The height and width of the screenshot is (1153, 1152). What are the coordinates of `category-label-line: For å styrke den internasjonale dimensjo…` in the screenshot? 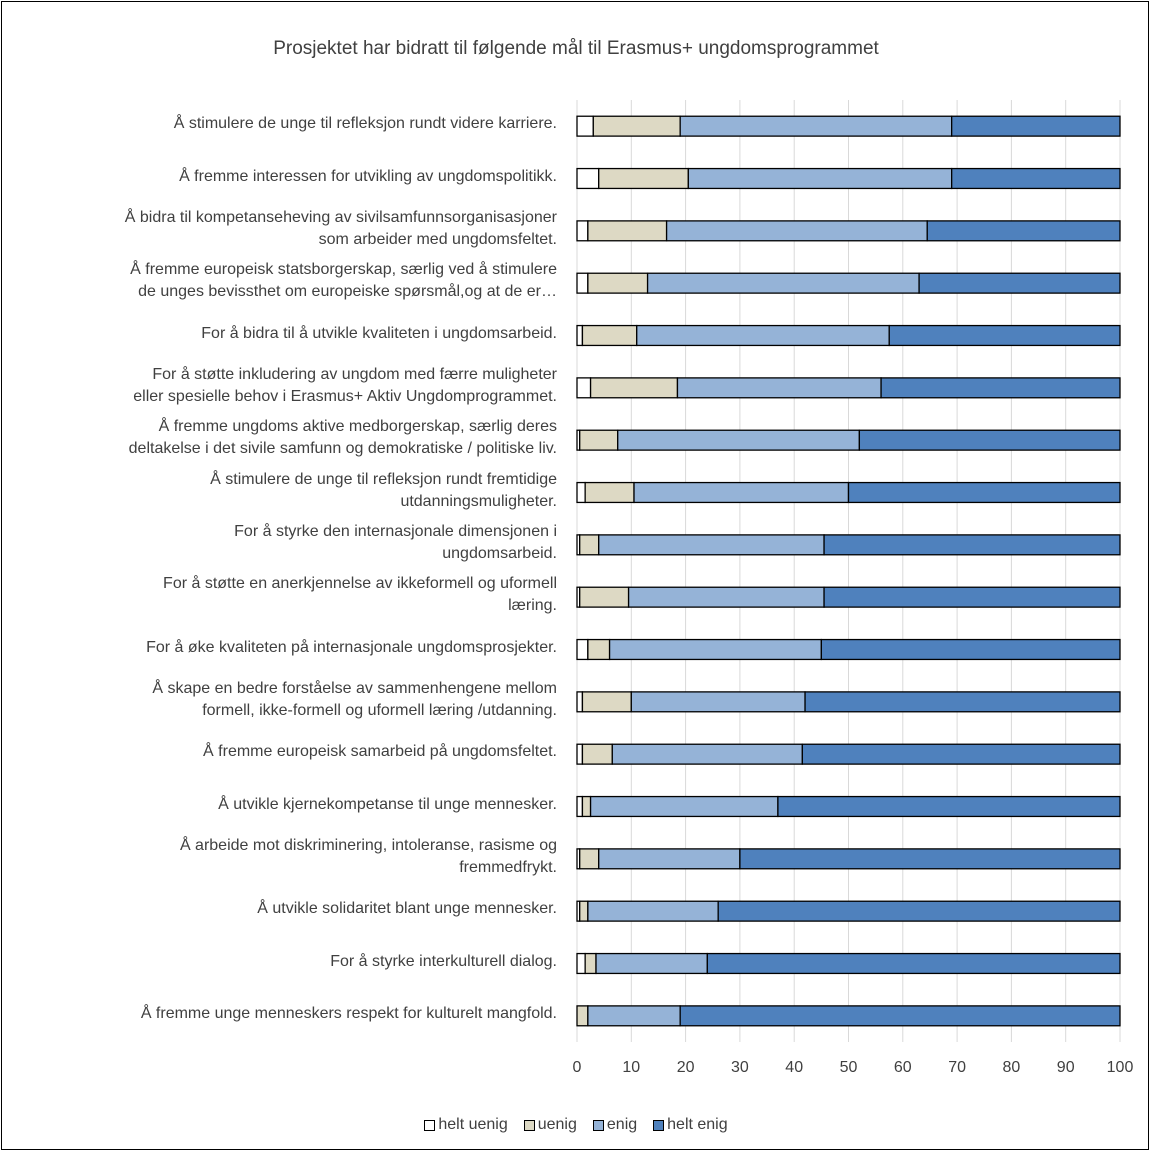 It's located at (395, 531).